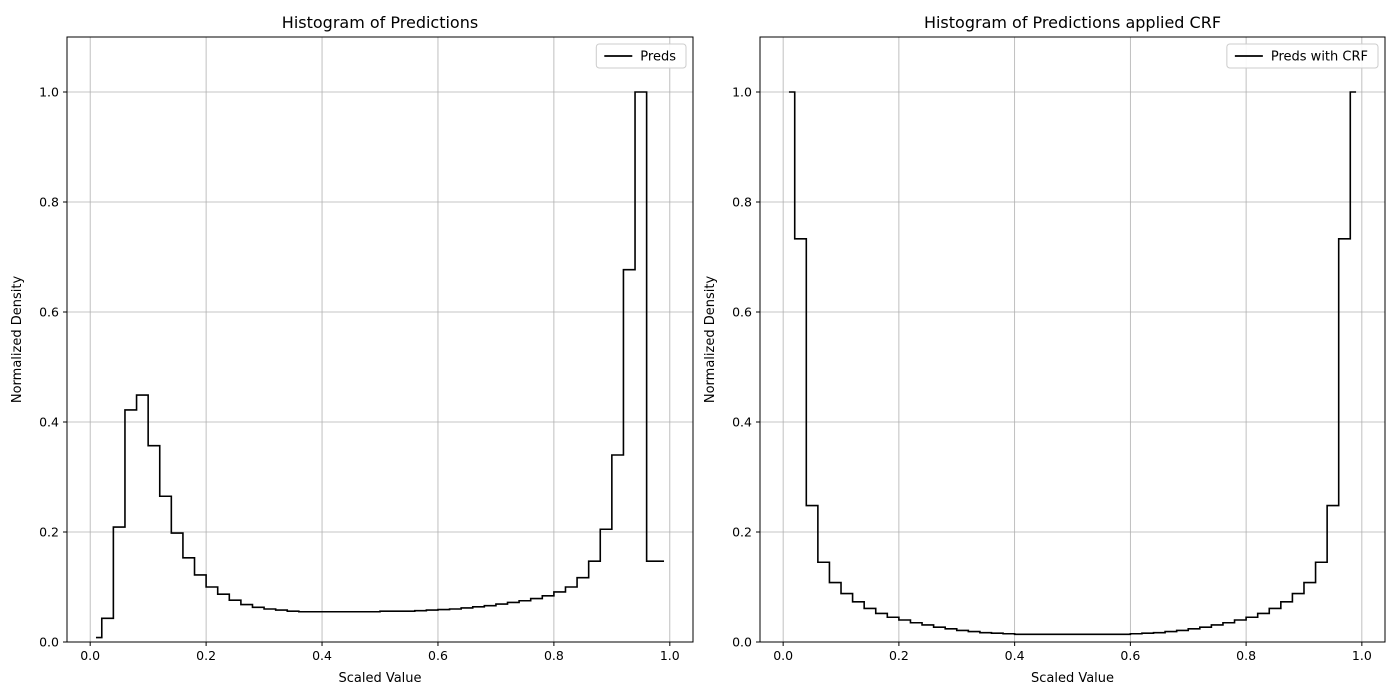  What do you see at coordinates (1319, 57) in the screenshot?
I see `legend-label: Preds with CRF` at bounding box center [1319, 57].